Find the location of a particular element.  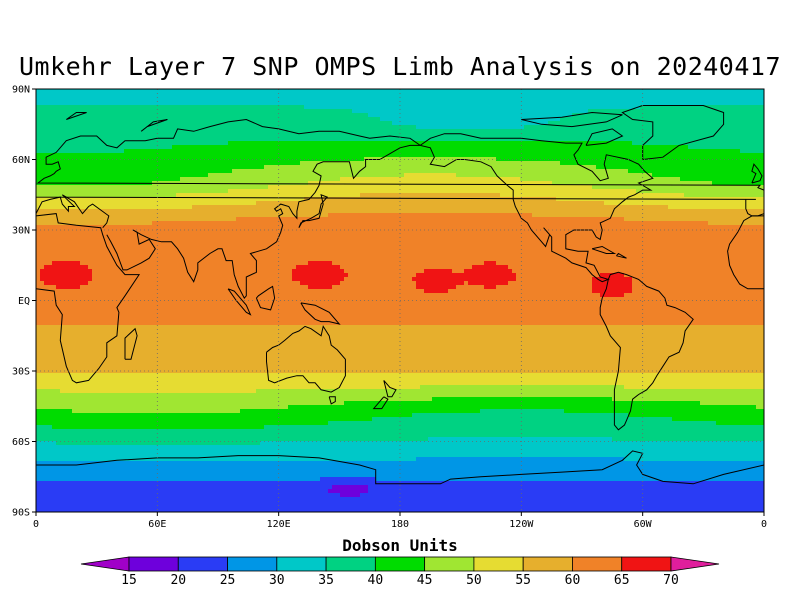

colorbar-label: 65 is located at coordinates (622, 580).